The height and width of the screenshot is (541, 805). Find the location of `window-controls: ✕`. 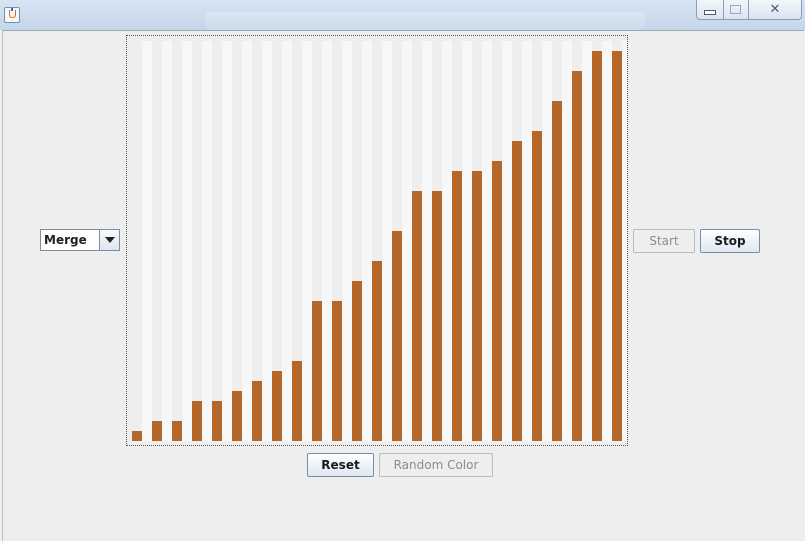

window-controls: ✕ is located at coordinates (749, 10).